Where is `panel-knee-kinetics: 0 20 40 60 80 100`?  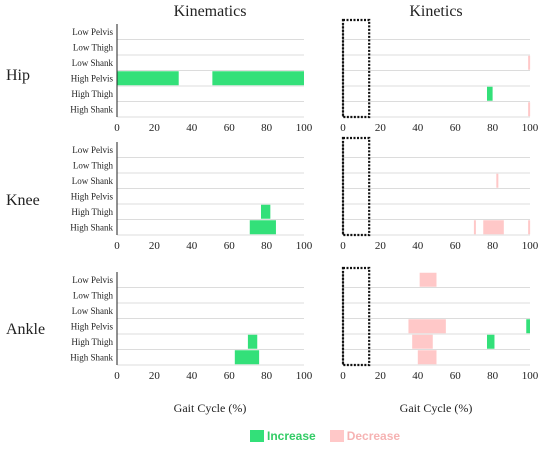 panel-knee-kinetics: 0 20 40 60 80 100 is located at coordinates (439, 194).